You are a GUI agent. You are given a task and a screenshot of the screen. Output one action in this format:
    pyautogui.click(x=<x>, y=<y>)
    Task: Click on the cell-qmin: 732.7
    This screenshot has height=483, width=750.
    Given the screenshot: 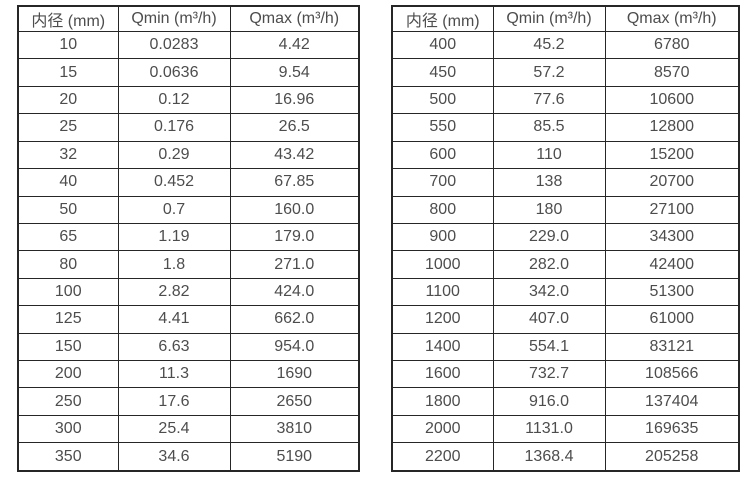 What is the action you would take?
    pyautogui.click(x=549, y=374)
    